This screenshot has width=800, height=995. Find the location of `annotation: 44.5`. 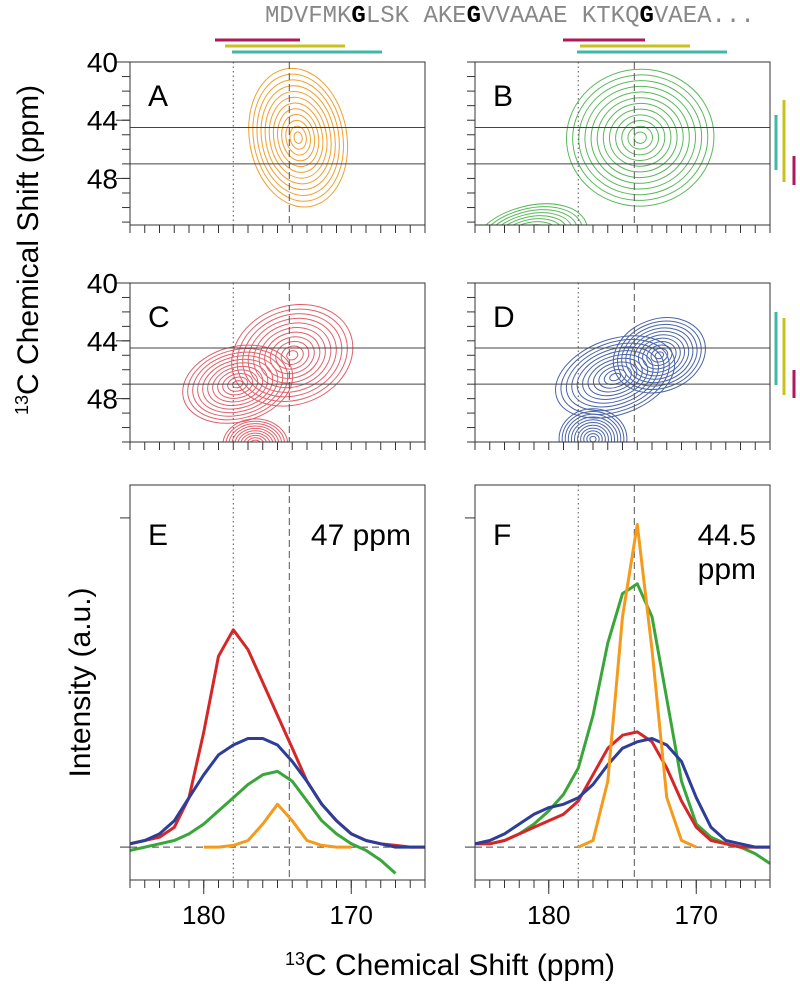

annotation: 44.5 is located at coordinates (727, 535).